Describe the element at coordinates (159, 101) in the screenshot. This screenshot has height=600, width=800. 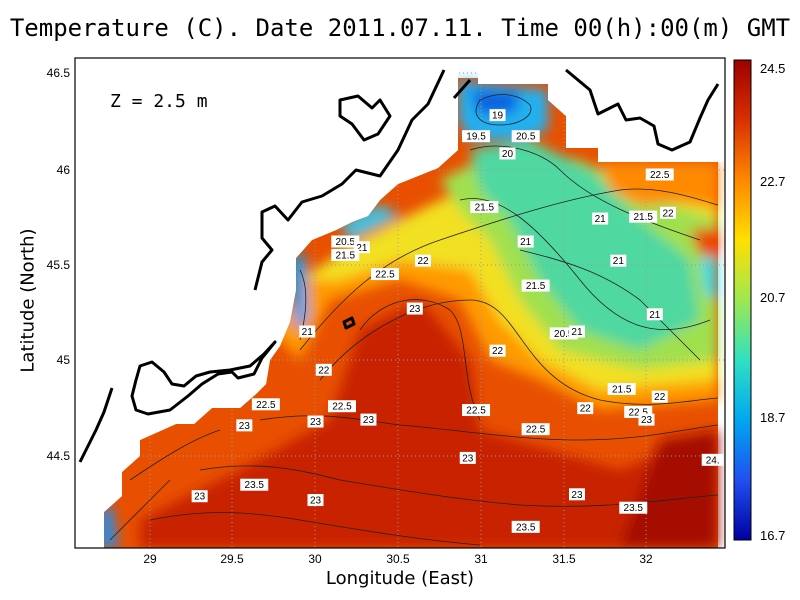
I see `depth-label: Z = 2.5 m` at that location.